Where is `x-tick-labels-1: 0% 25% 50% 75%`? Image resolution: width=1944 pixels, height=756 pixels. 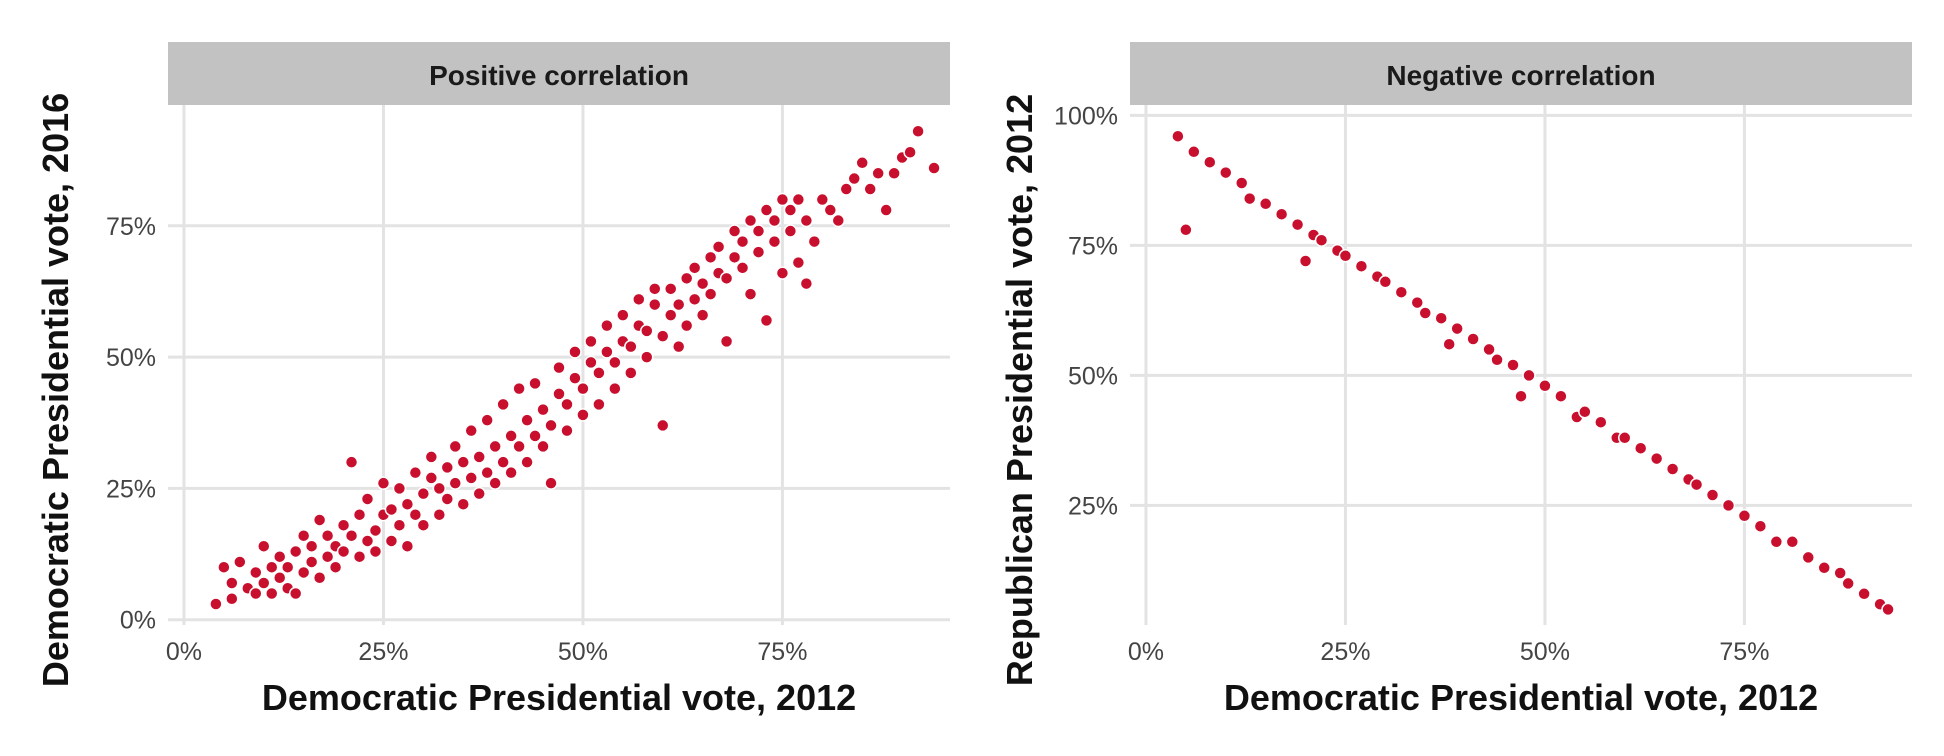 x-tick-labels-1: 0% 25% 50% 75% is located at coordinates (1449, 652).